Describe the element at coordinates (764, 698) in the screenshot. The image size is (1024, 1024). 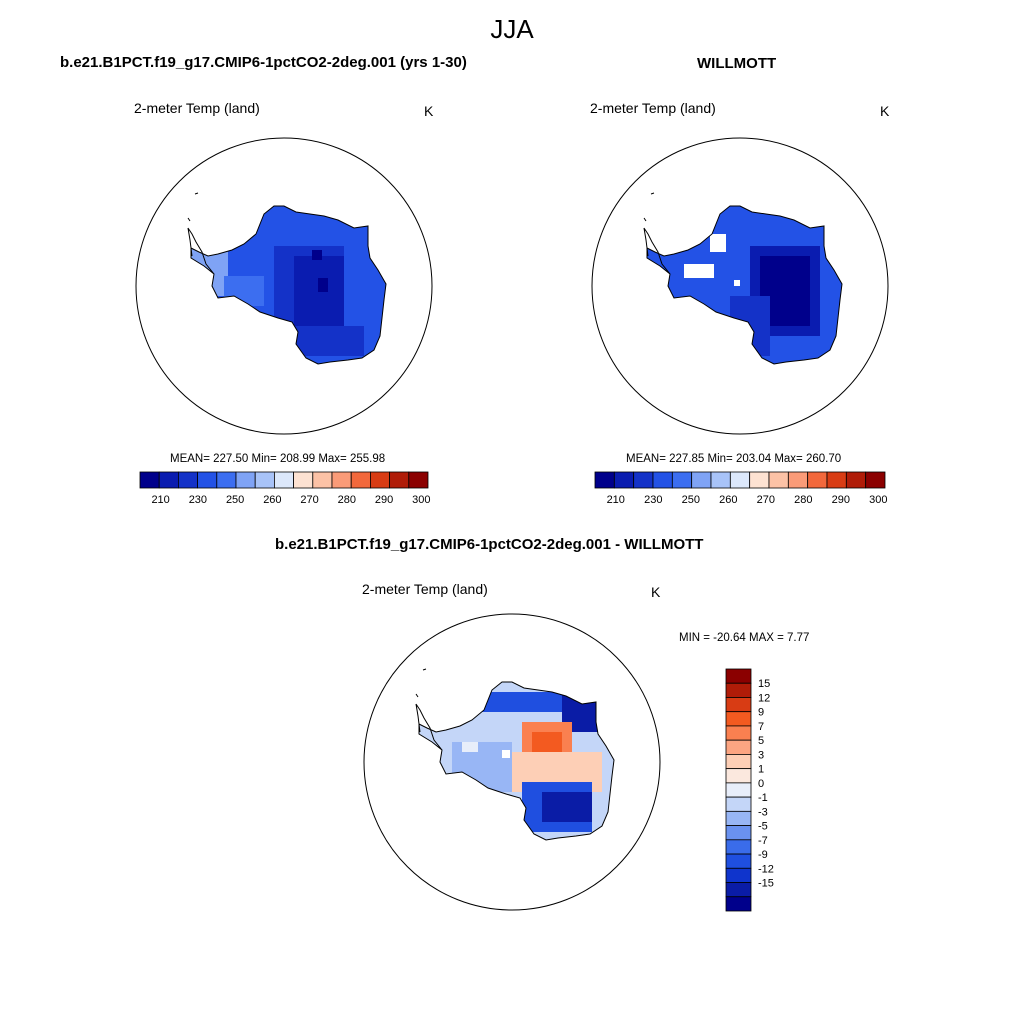
I see `colorbar-tick-label: 12` at that location.